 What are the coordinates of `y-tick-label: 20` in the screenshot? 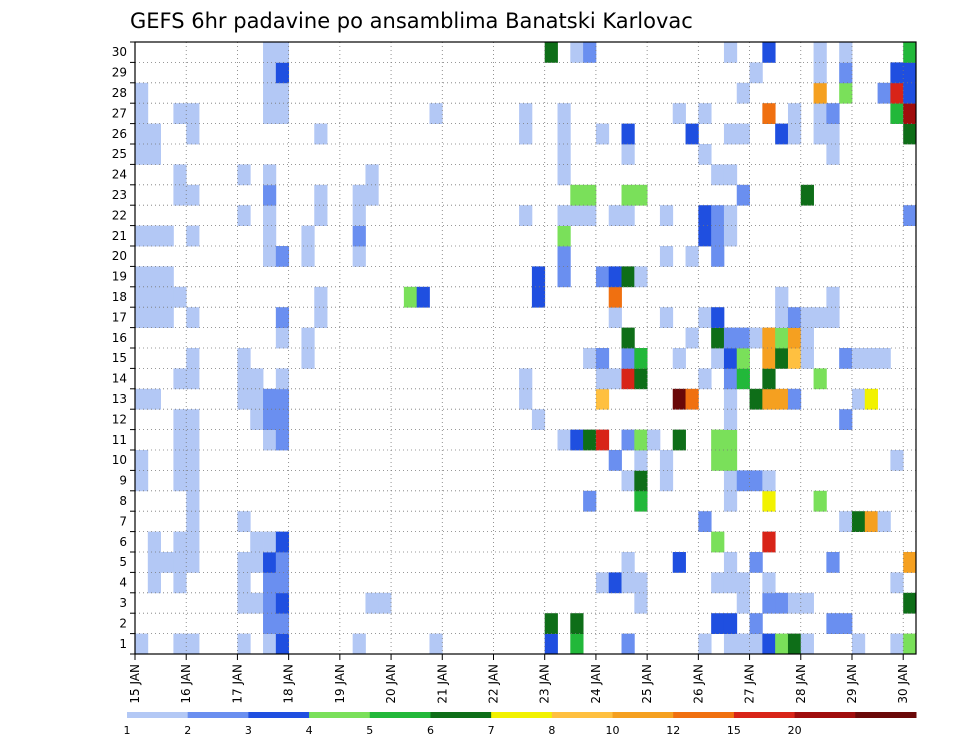 It's located at (119, 256).